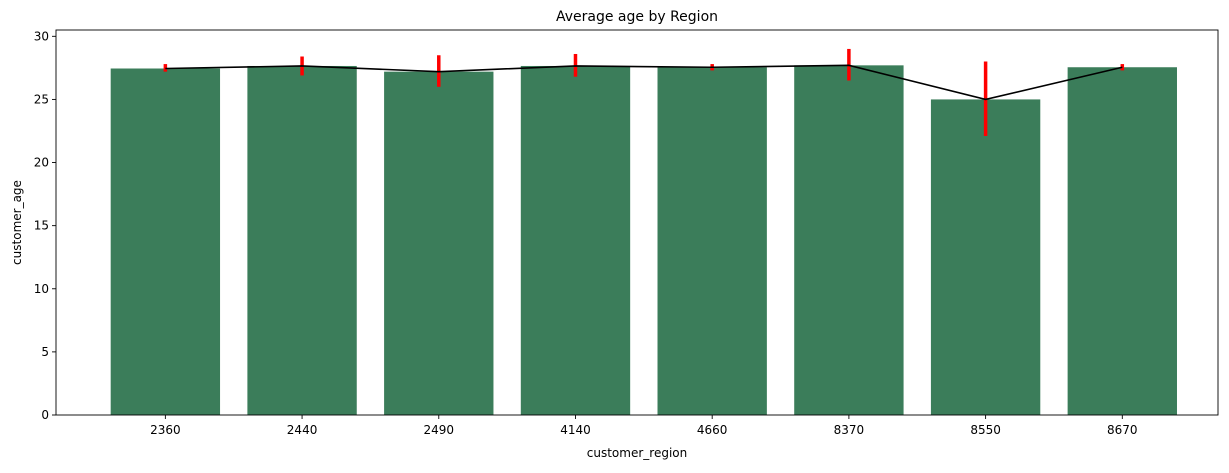 The width and height of the screenshot is (1229, 473). I want to click on x-tick-label: 4660, so click(712, 430).